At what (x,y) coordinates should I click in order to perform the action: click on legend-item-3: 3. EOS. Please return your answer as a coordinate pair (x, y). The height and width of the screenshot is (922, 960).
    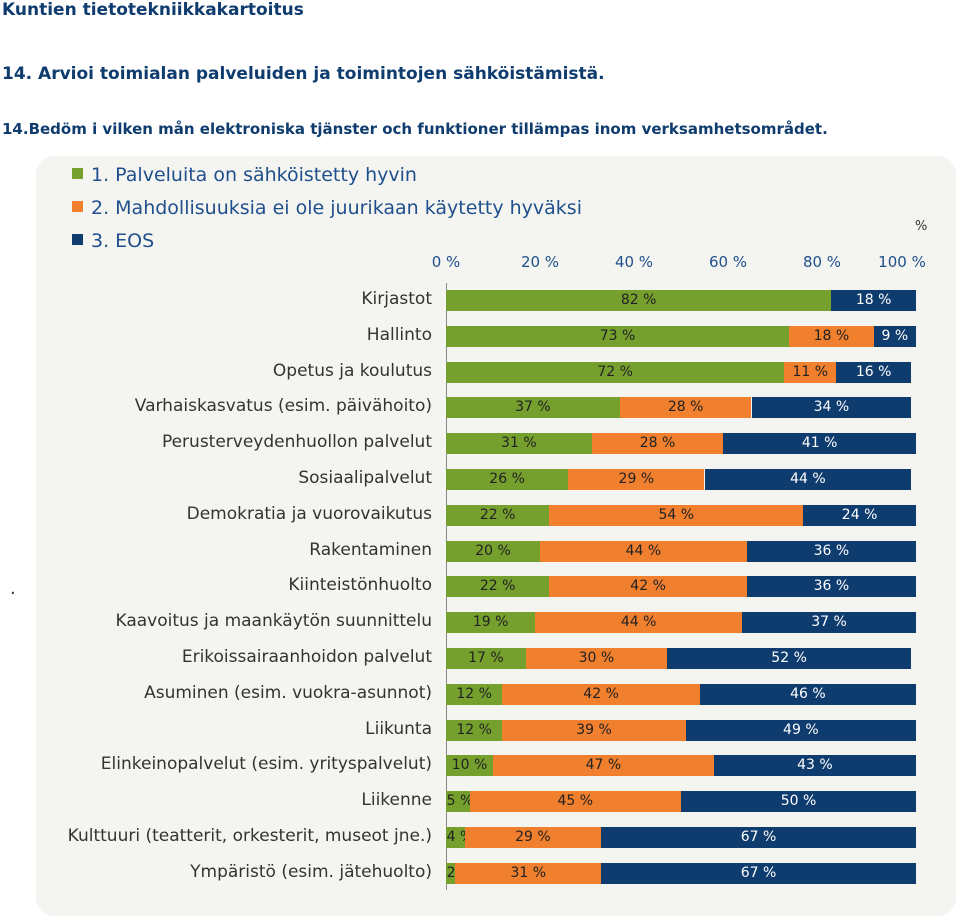
    Looking at the image, I should click on (113, 241).